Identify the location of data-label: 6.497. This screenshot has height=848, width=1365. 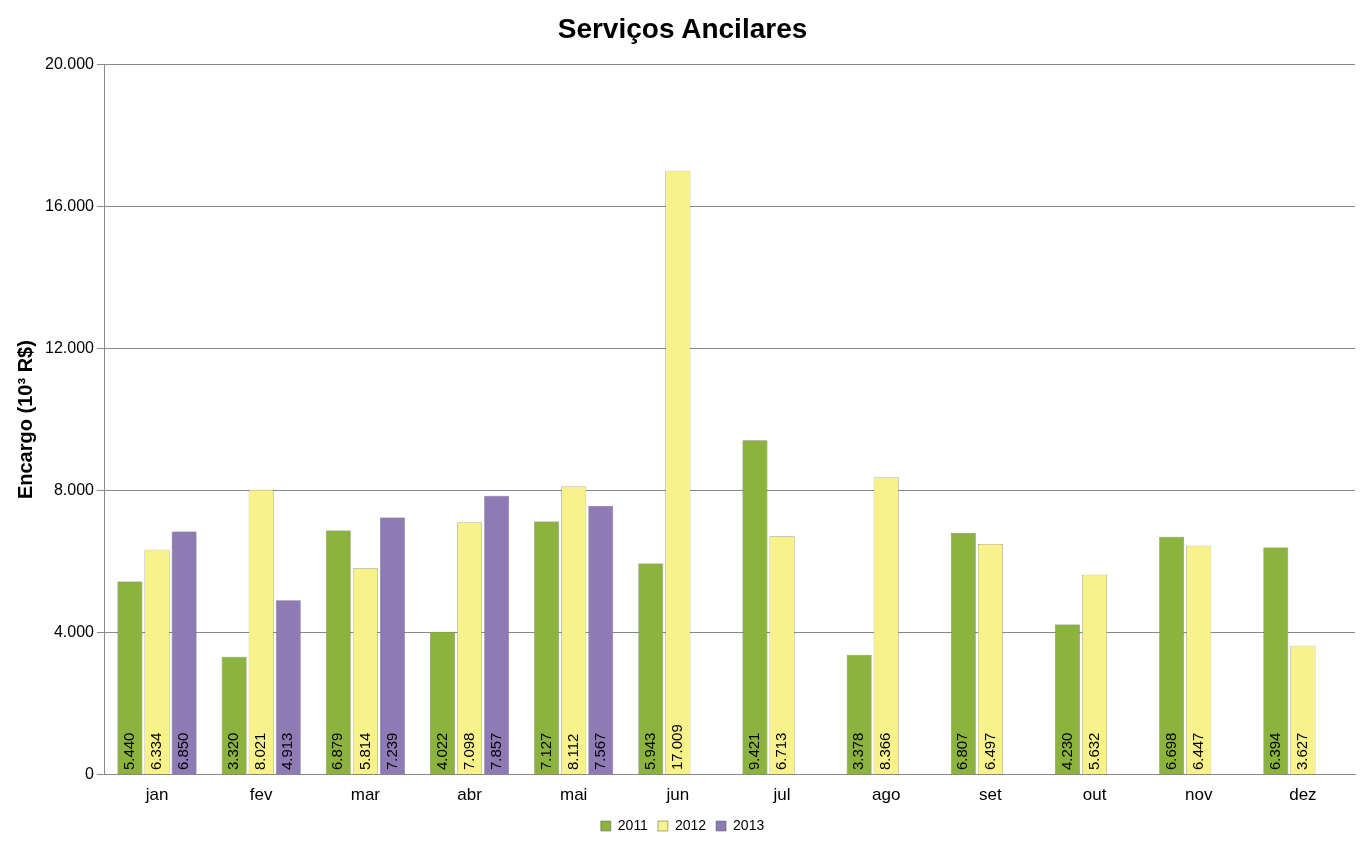
(989, 751).